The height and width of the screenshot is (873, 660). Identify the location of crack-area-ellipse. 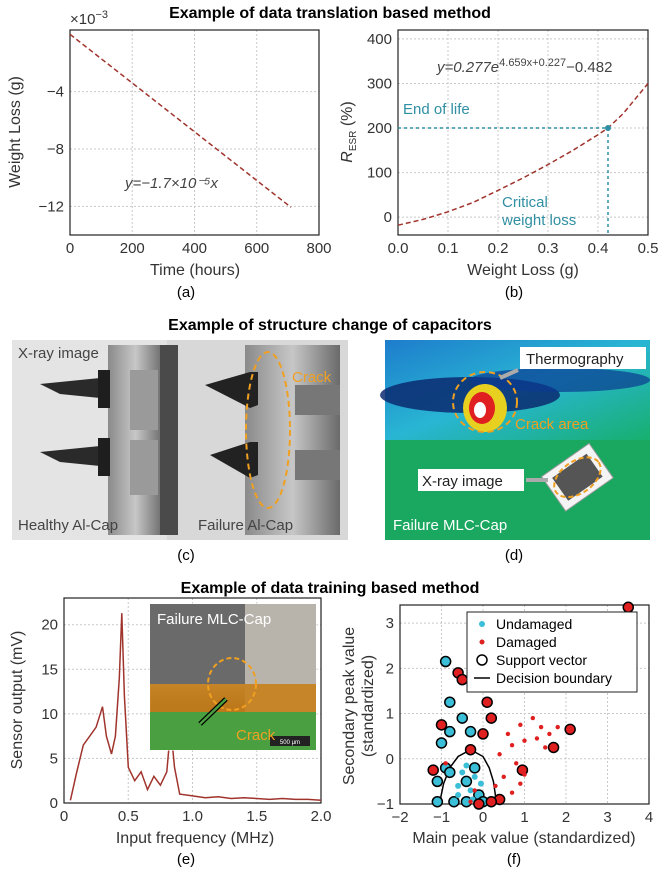
(485, 402).